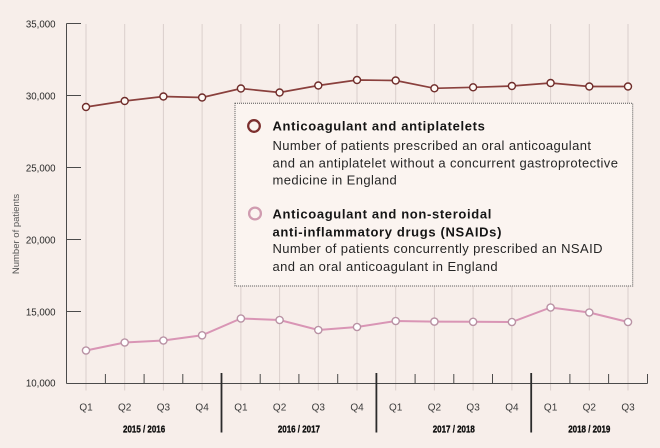  What do you see at coordinates (41, 25) in the screenshot?
I see `svg-text: 35,000` at bounding box center [41, 25].